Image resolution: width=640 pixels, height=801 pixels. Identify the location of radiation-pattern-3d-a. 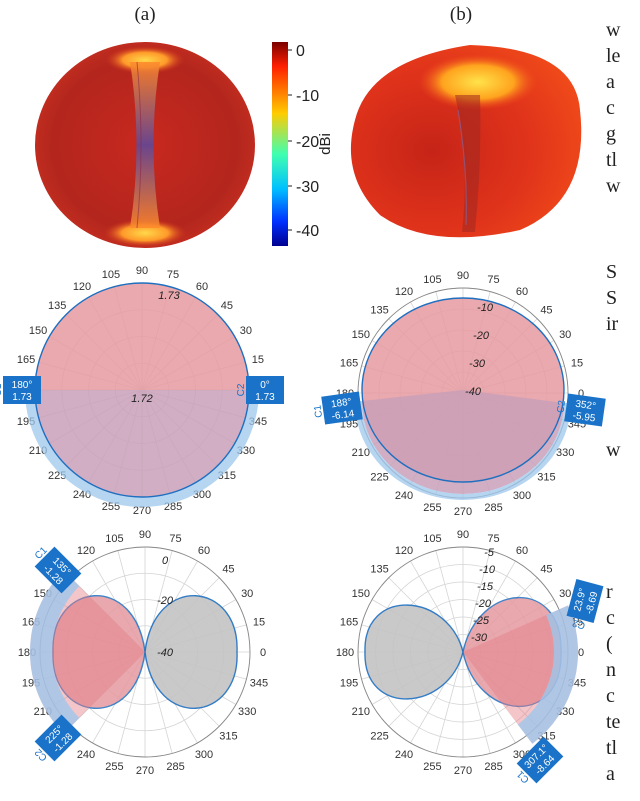
(145, 145).